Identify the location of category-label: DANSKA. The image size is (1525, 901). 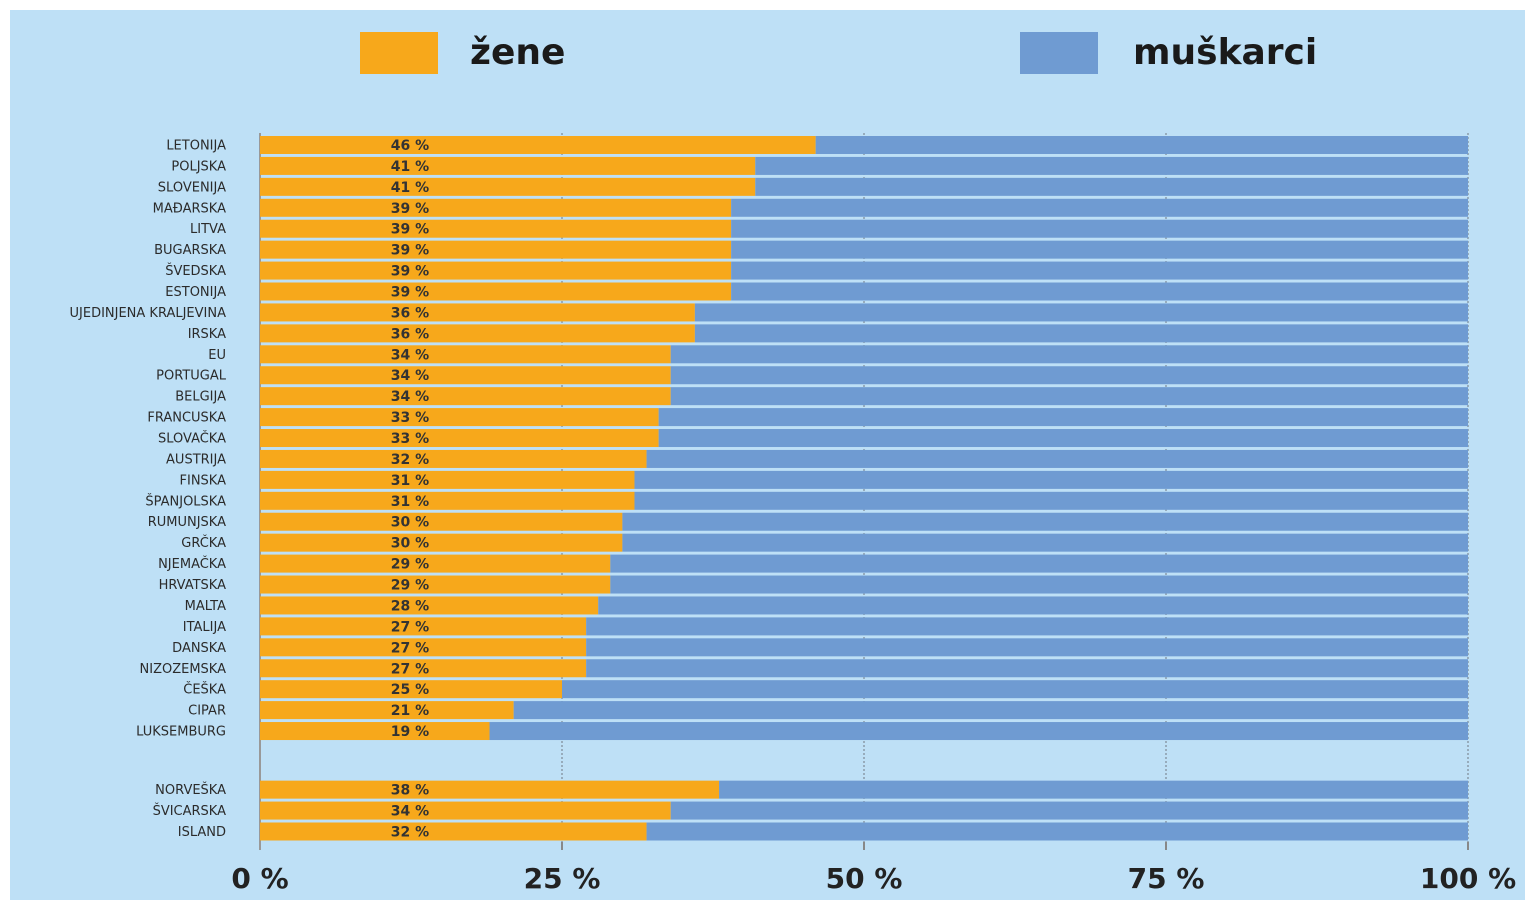
(199, 648).